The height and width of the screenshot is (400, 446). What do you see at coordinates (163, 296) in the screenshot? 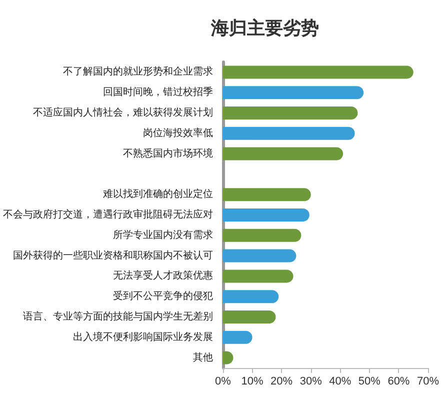
I see `y-tick-label: 受到不公平竞争的侵犯` at bounding box center [163, 296].